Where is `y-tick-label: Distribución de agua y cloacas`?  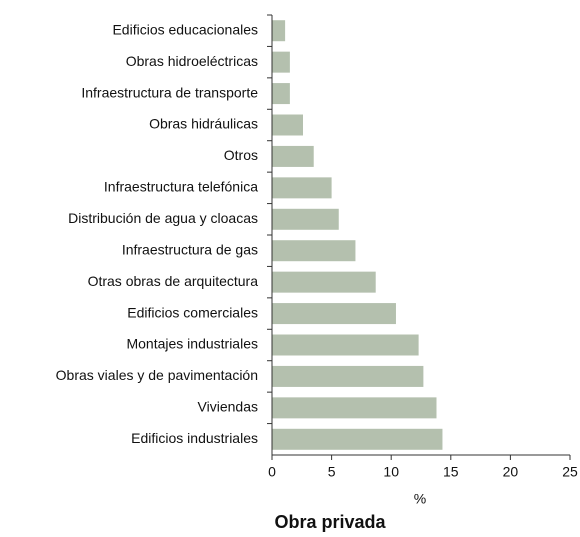 y-tick-label: Distribución de agua y cloacas is located at coordinates (163, 218).